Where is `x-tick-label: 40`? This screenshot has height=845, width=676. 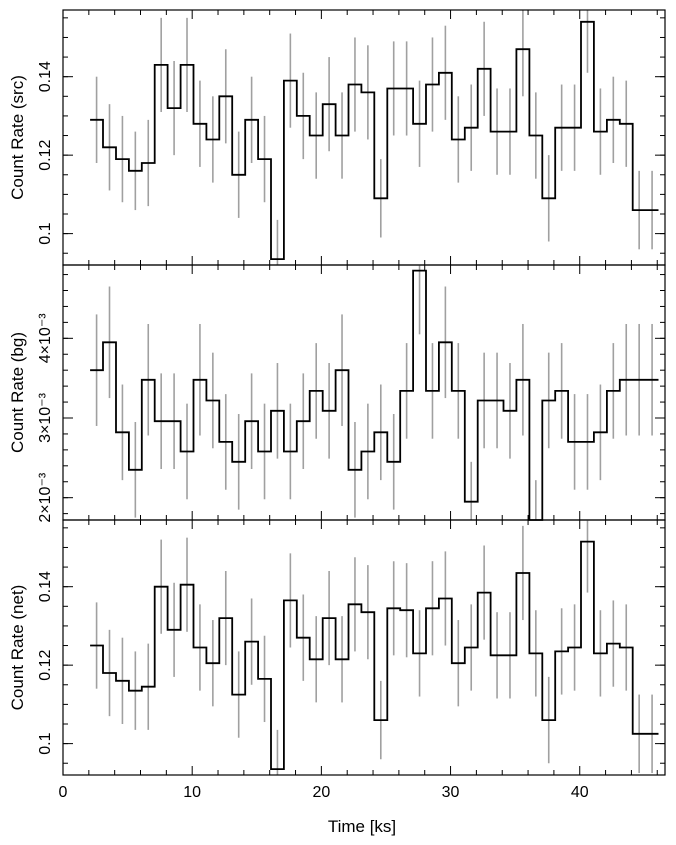
x-tick-label: 40 is located at coordinates (580, 792).